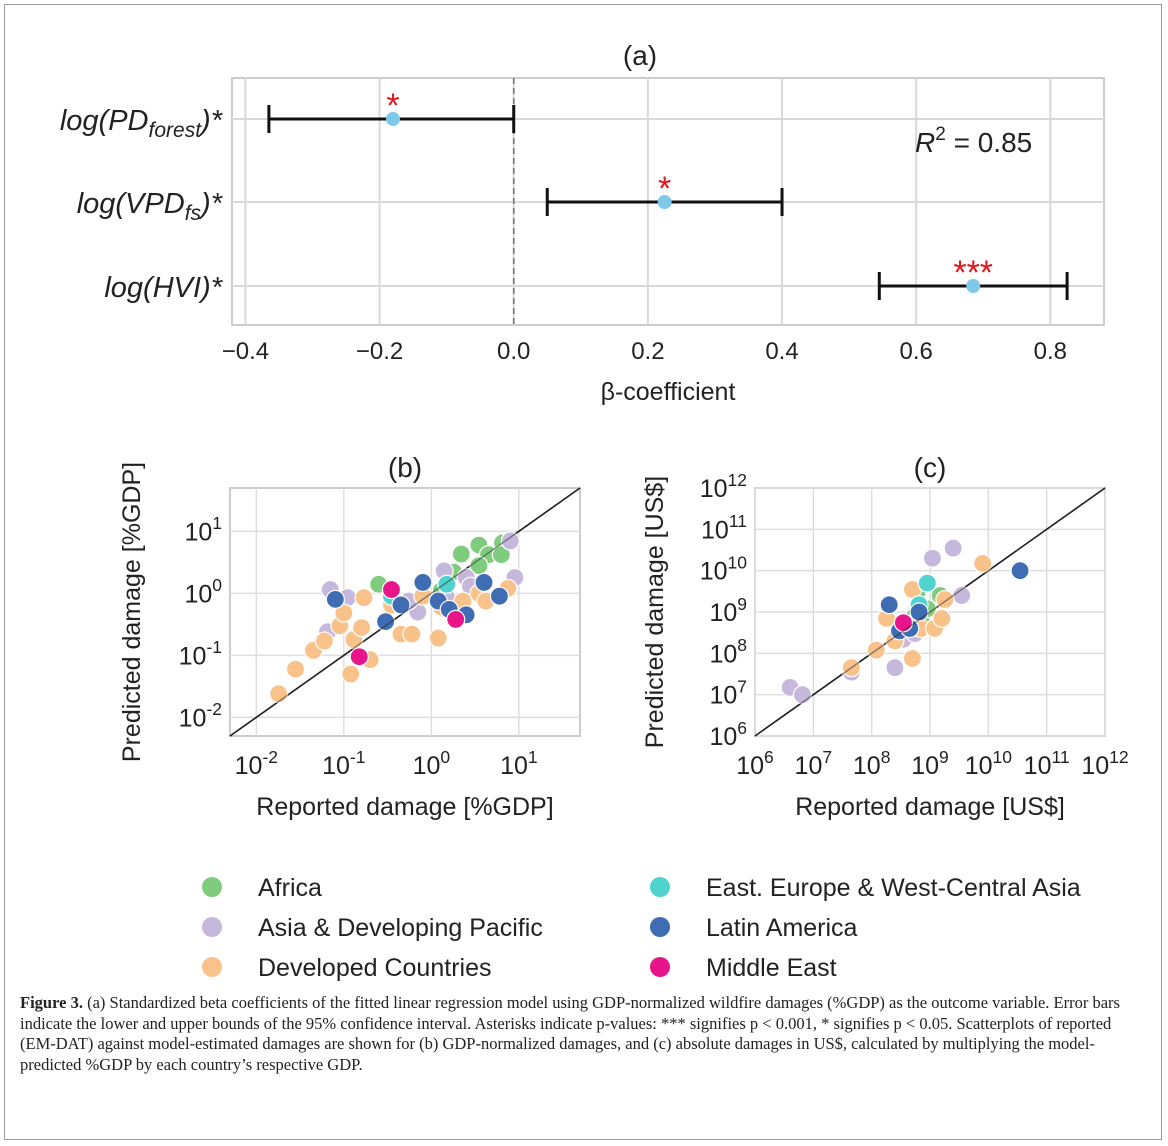  I want to click on xtick-label: 10⁸, so click(872, 763).